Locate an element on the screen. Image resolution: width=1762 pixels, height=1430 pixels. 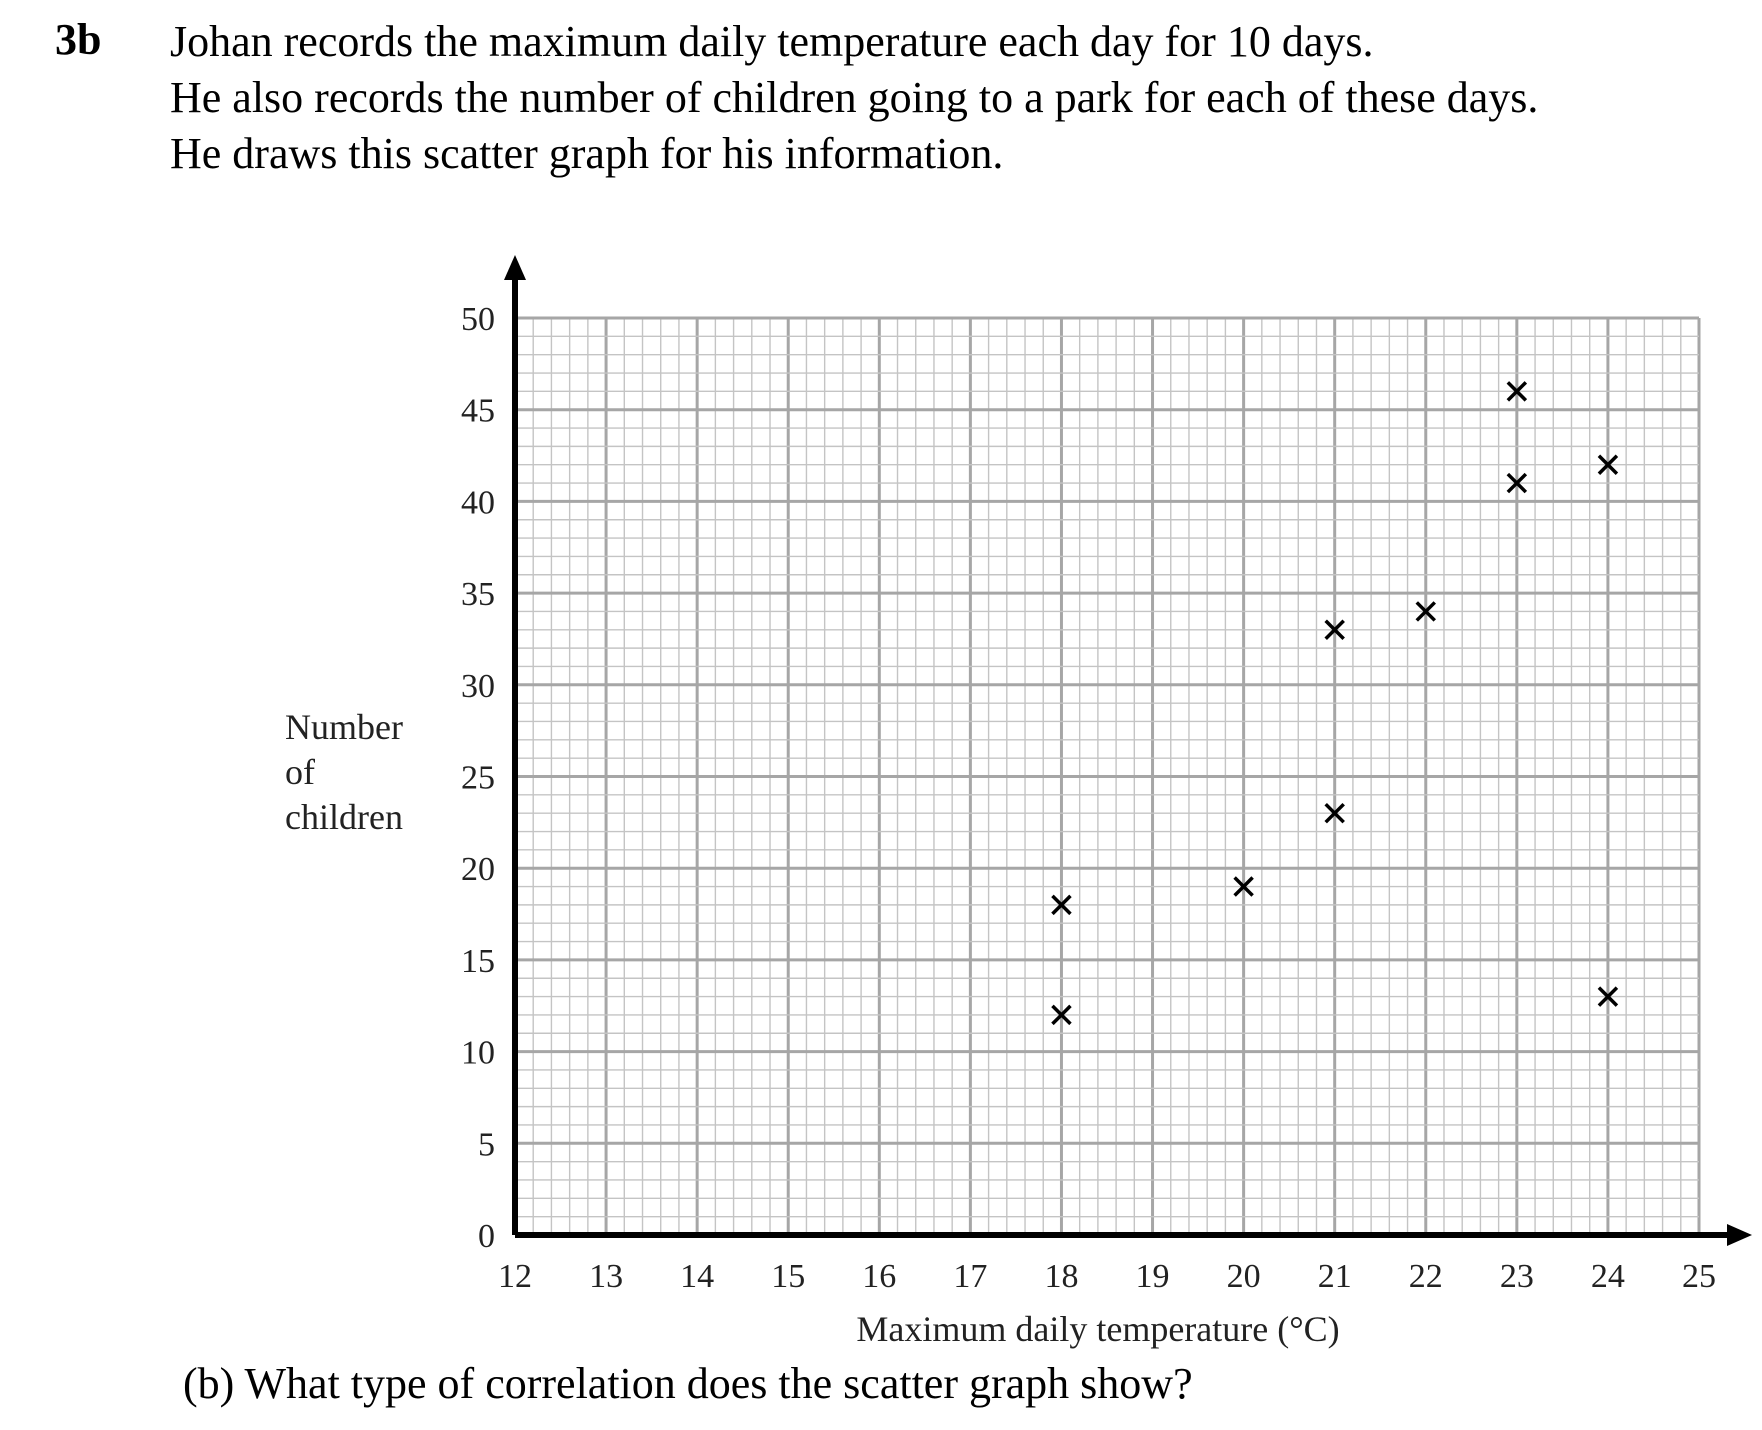
x-tick-label: 16 is located at coordinates (879, 1276).